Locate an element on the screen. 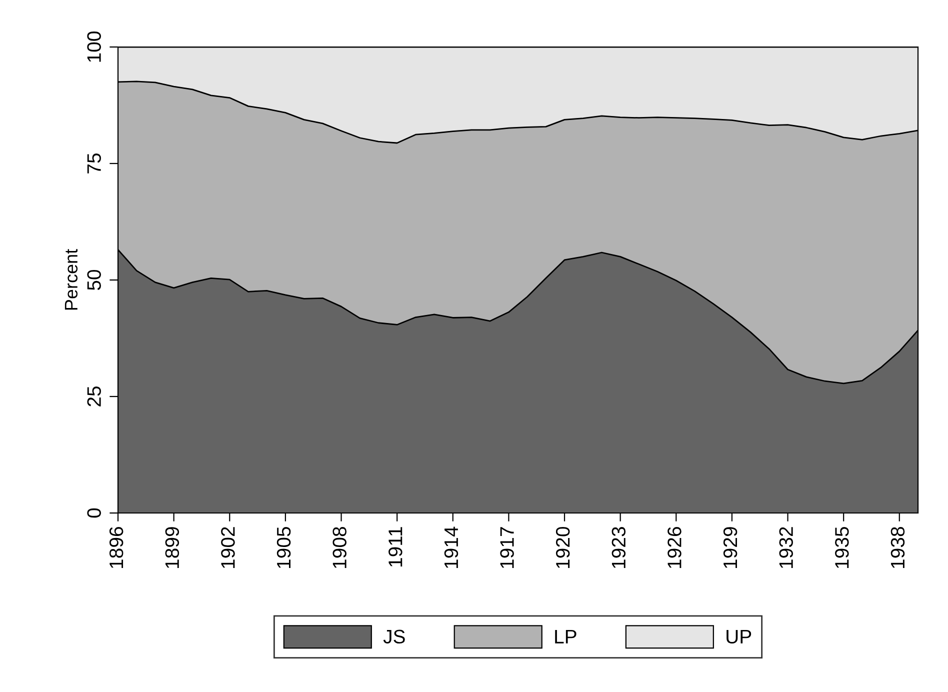 The width and height of the screenshot is (948, 692). x-tick-label: 1926 is located at coordinates (675, 547).